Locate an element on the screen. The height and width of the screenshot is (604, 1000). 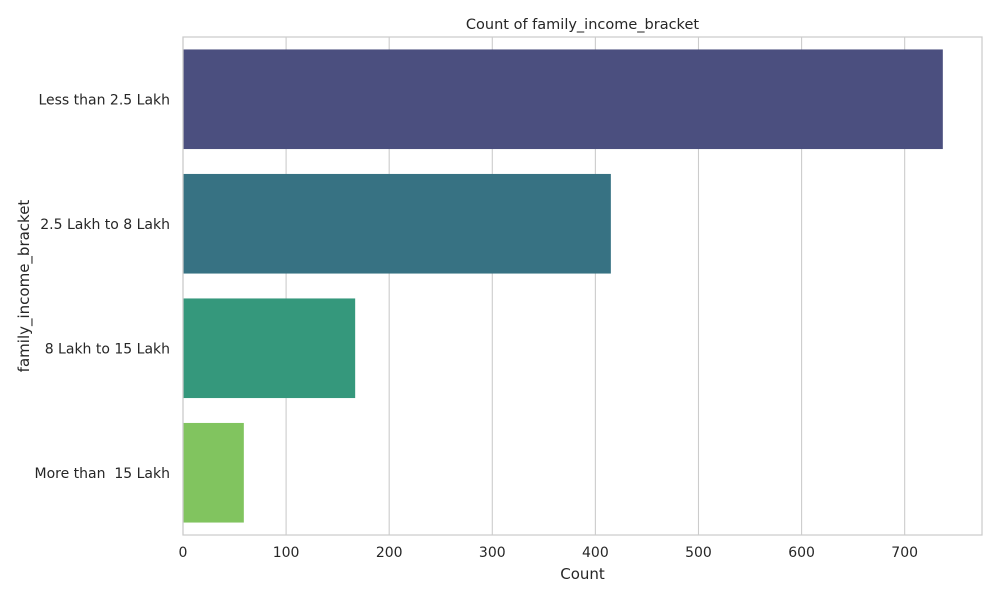
y-axis-title: family_income_bracket is located at coordinates (24, 286).